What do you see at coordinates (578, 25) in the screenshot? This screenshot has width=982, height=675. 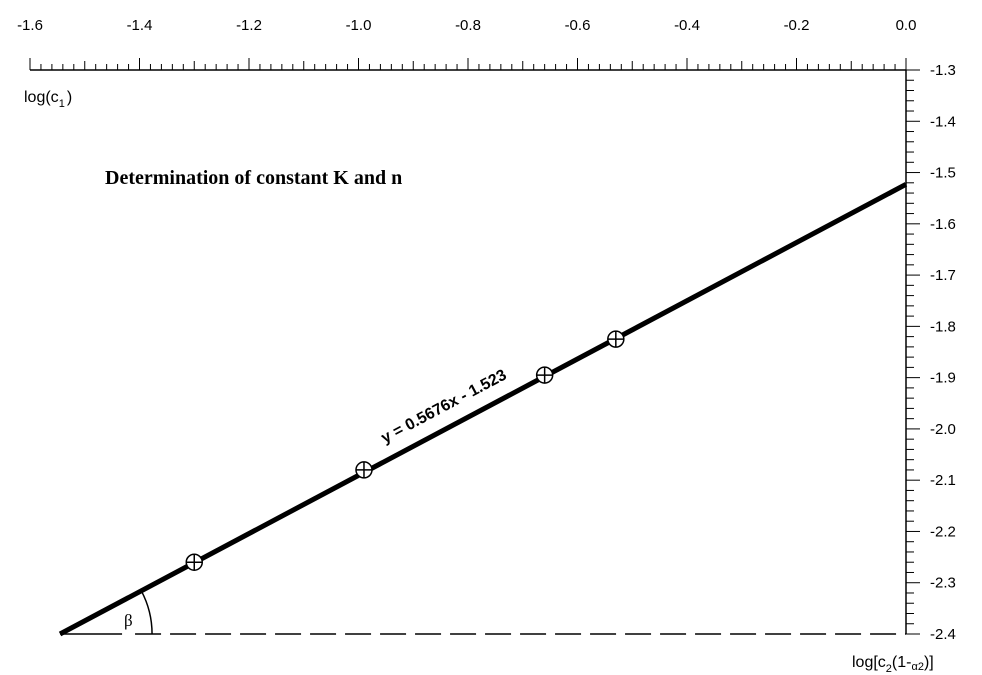 I see `x-tick-label: -0.6` at bounding box center [578, 25].